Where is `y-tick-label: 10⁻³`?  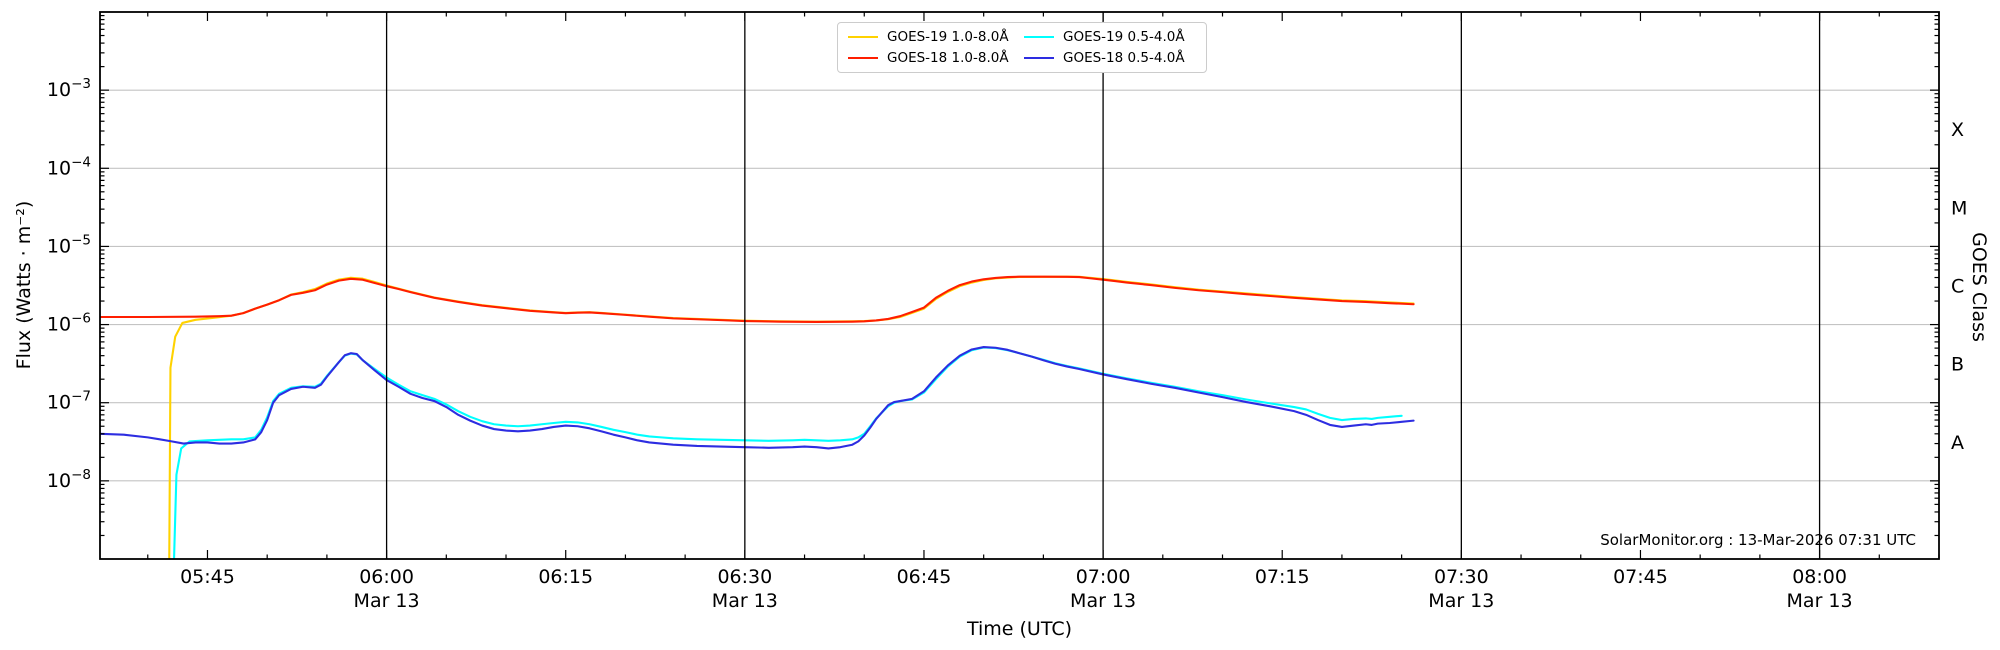
y-tick-label: 10⁻³ is located at coordinates (69, 88).